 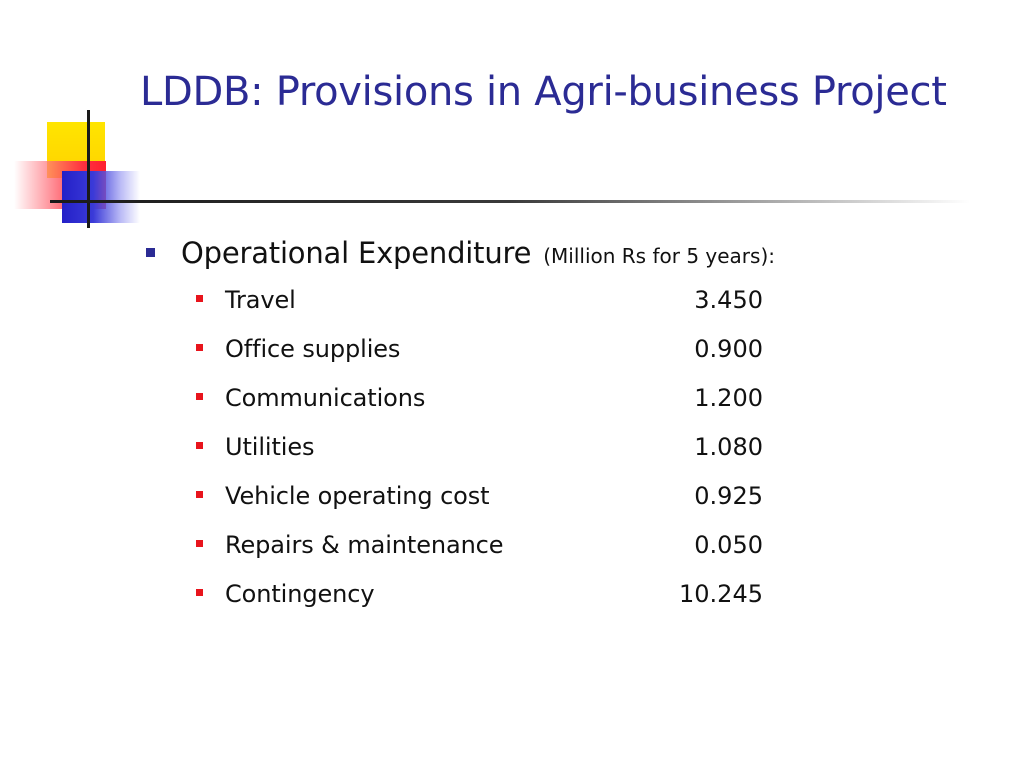 I want to click on list-item: Communications 1.200, so click(x=581, y=408).